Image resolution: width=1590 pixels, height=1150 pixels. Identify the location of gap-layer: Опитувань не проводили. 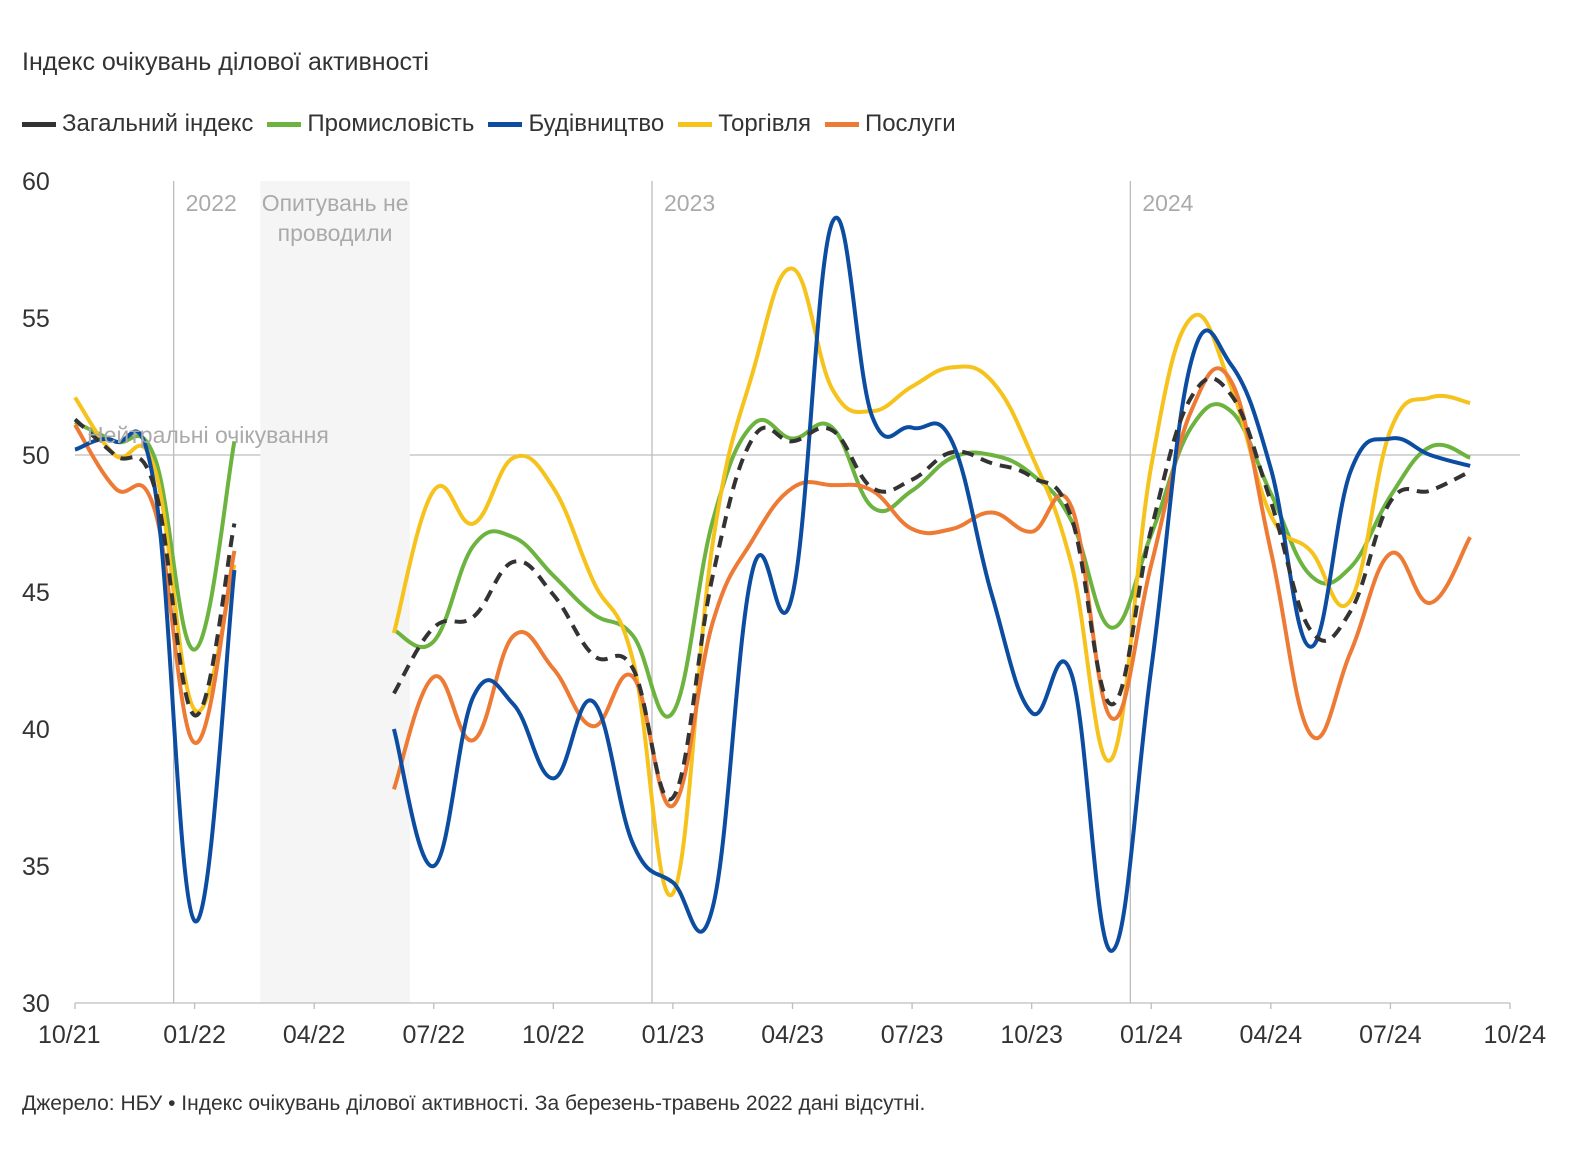
(335, 592).